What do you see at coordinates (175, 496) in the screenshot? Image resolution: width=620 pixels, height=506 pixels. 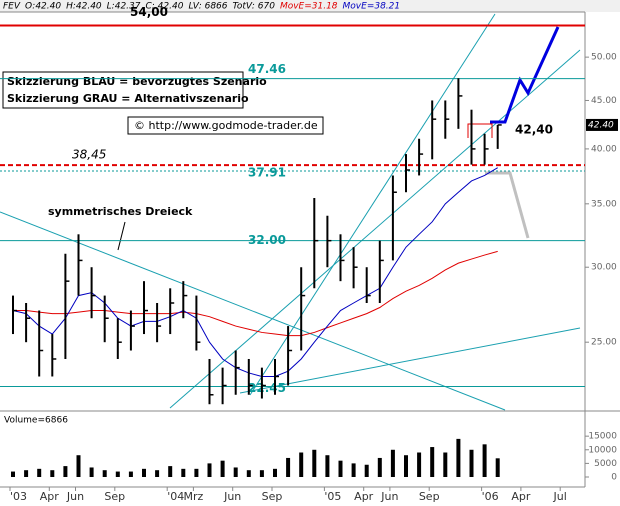 I see `x-tick-label: '04` at bounding box center [175, 496].